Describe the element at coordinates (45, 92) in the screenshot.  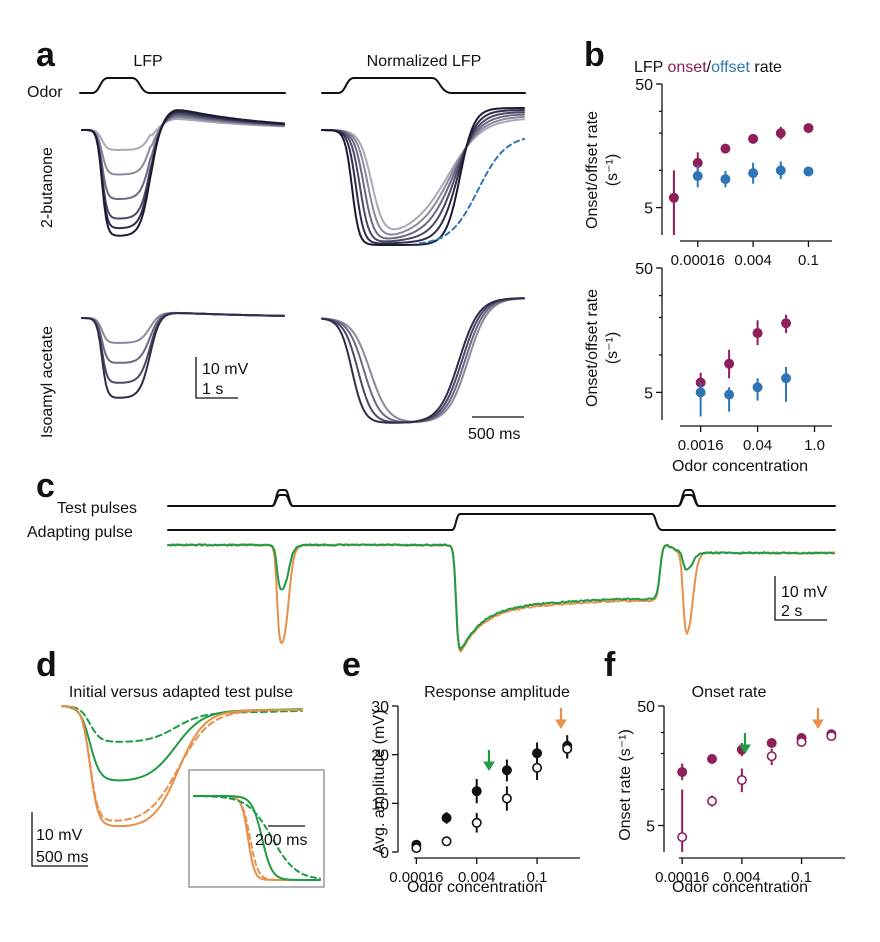
I see `a-odor-label: Odor` at that location.